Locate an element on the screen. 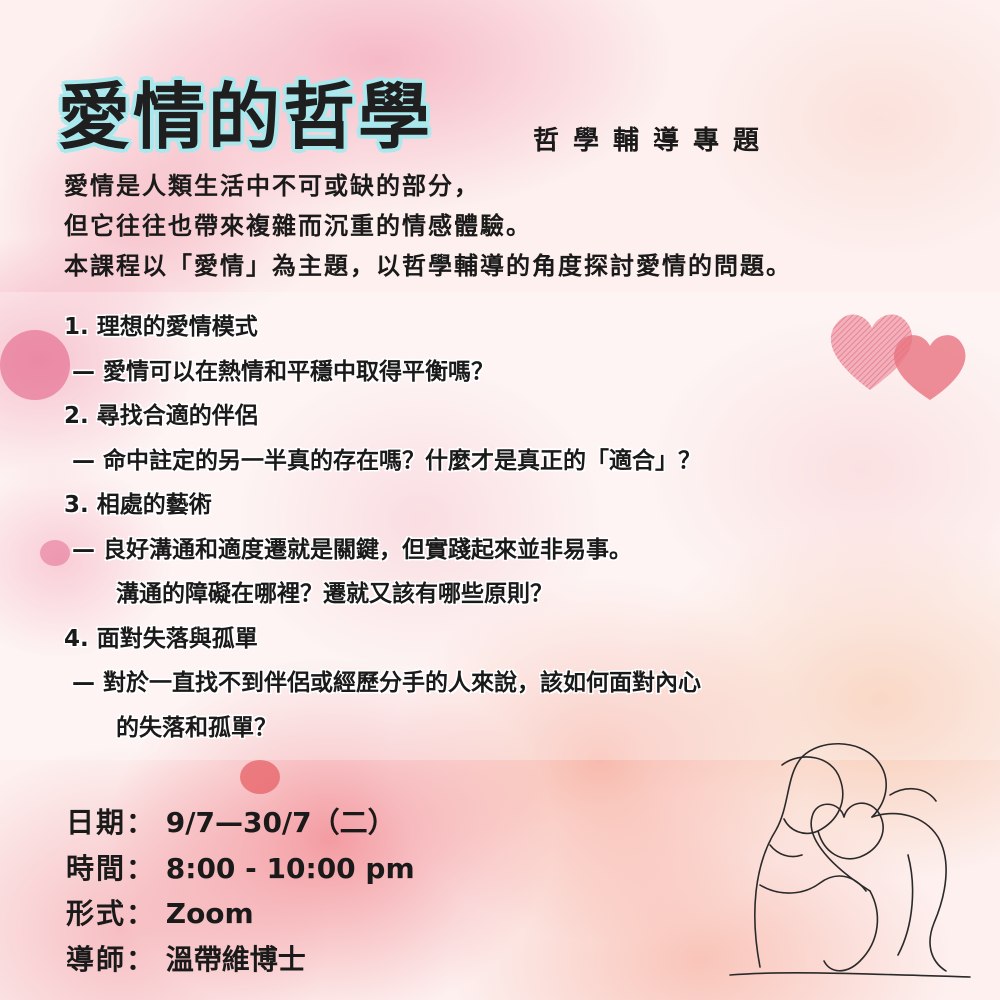 This screenshot has height=1000, width=1000. embracing-couple-line-art is located at coordinates (850, 860).